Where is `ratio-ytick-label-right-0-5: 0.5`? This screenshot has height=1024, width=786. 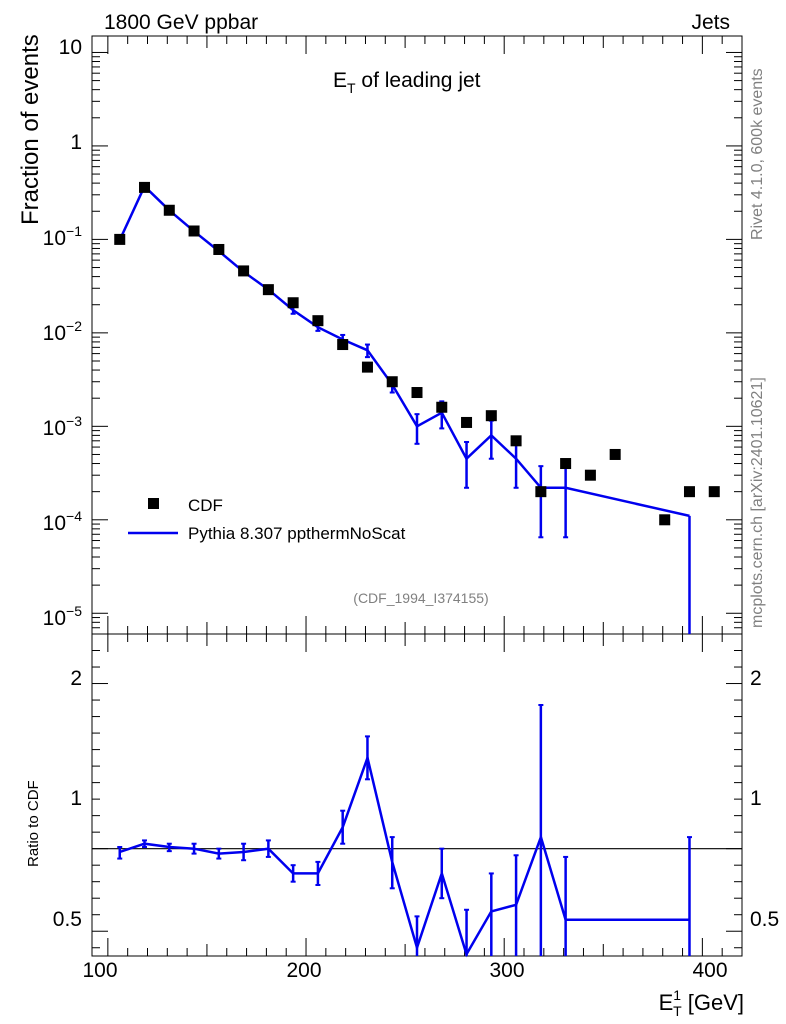
ratio-ytick-label-right-0-5: 0.5 is located at coordinates (764, 919).